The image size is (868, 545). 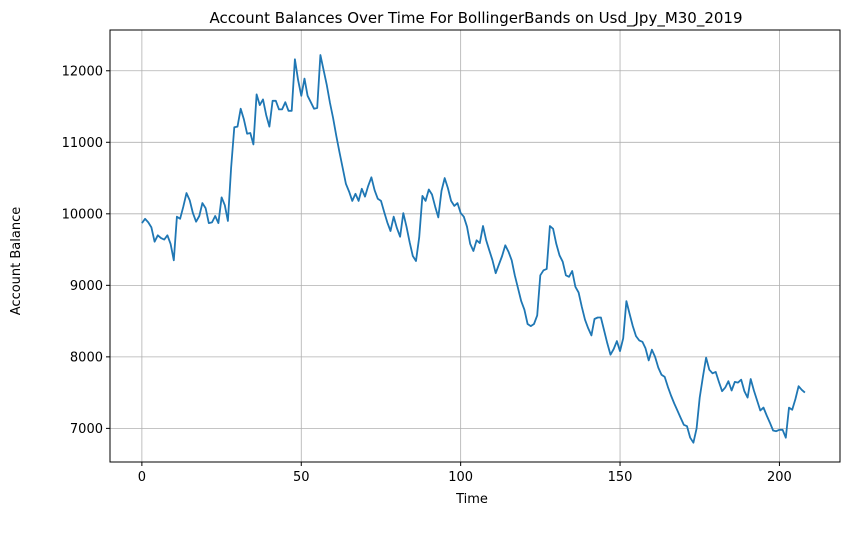 I want to click on y-tick-label: 10000, so click(x=82, y=214).